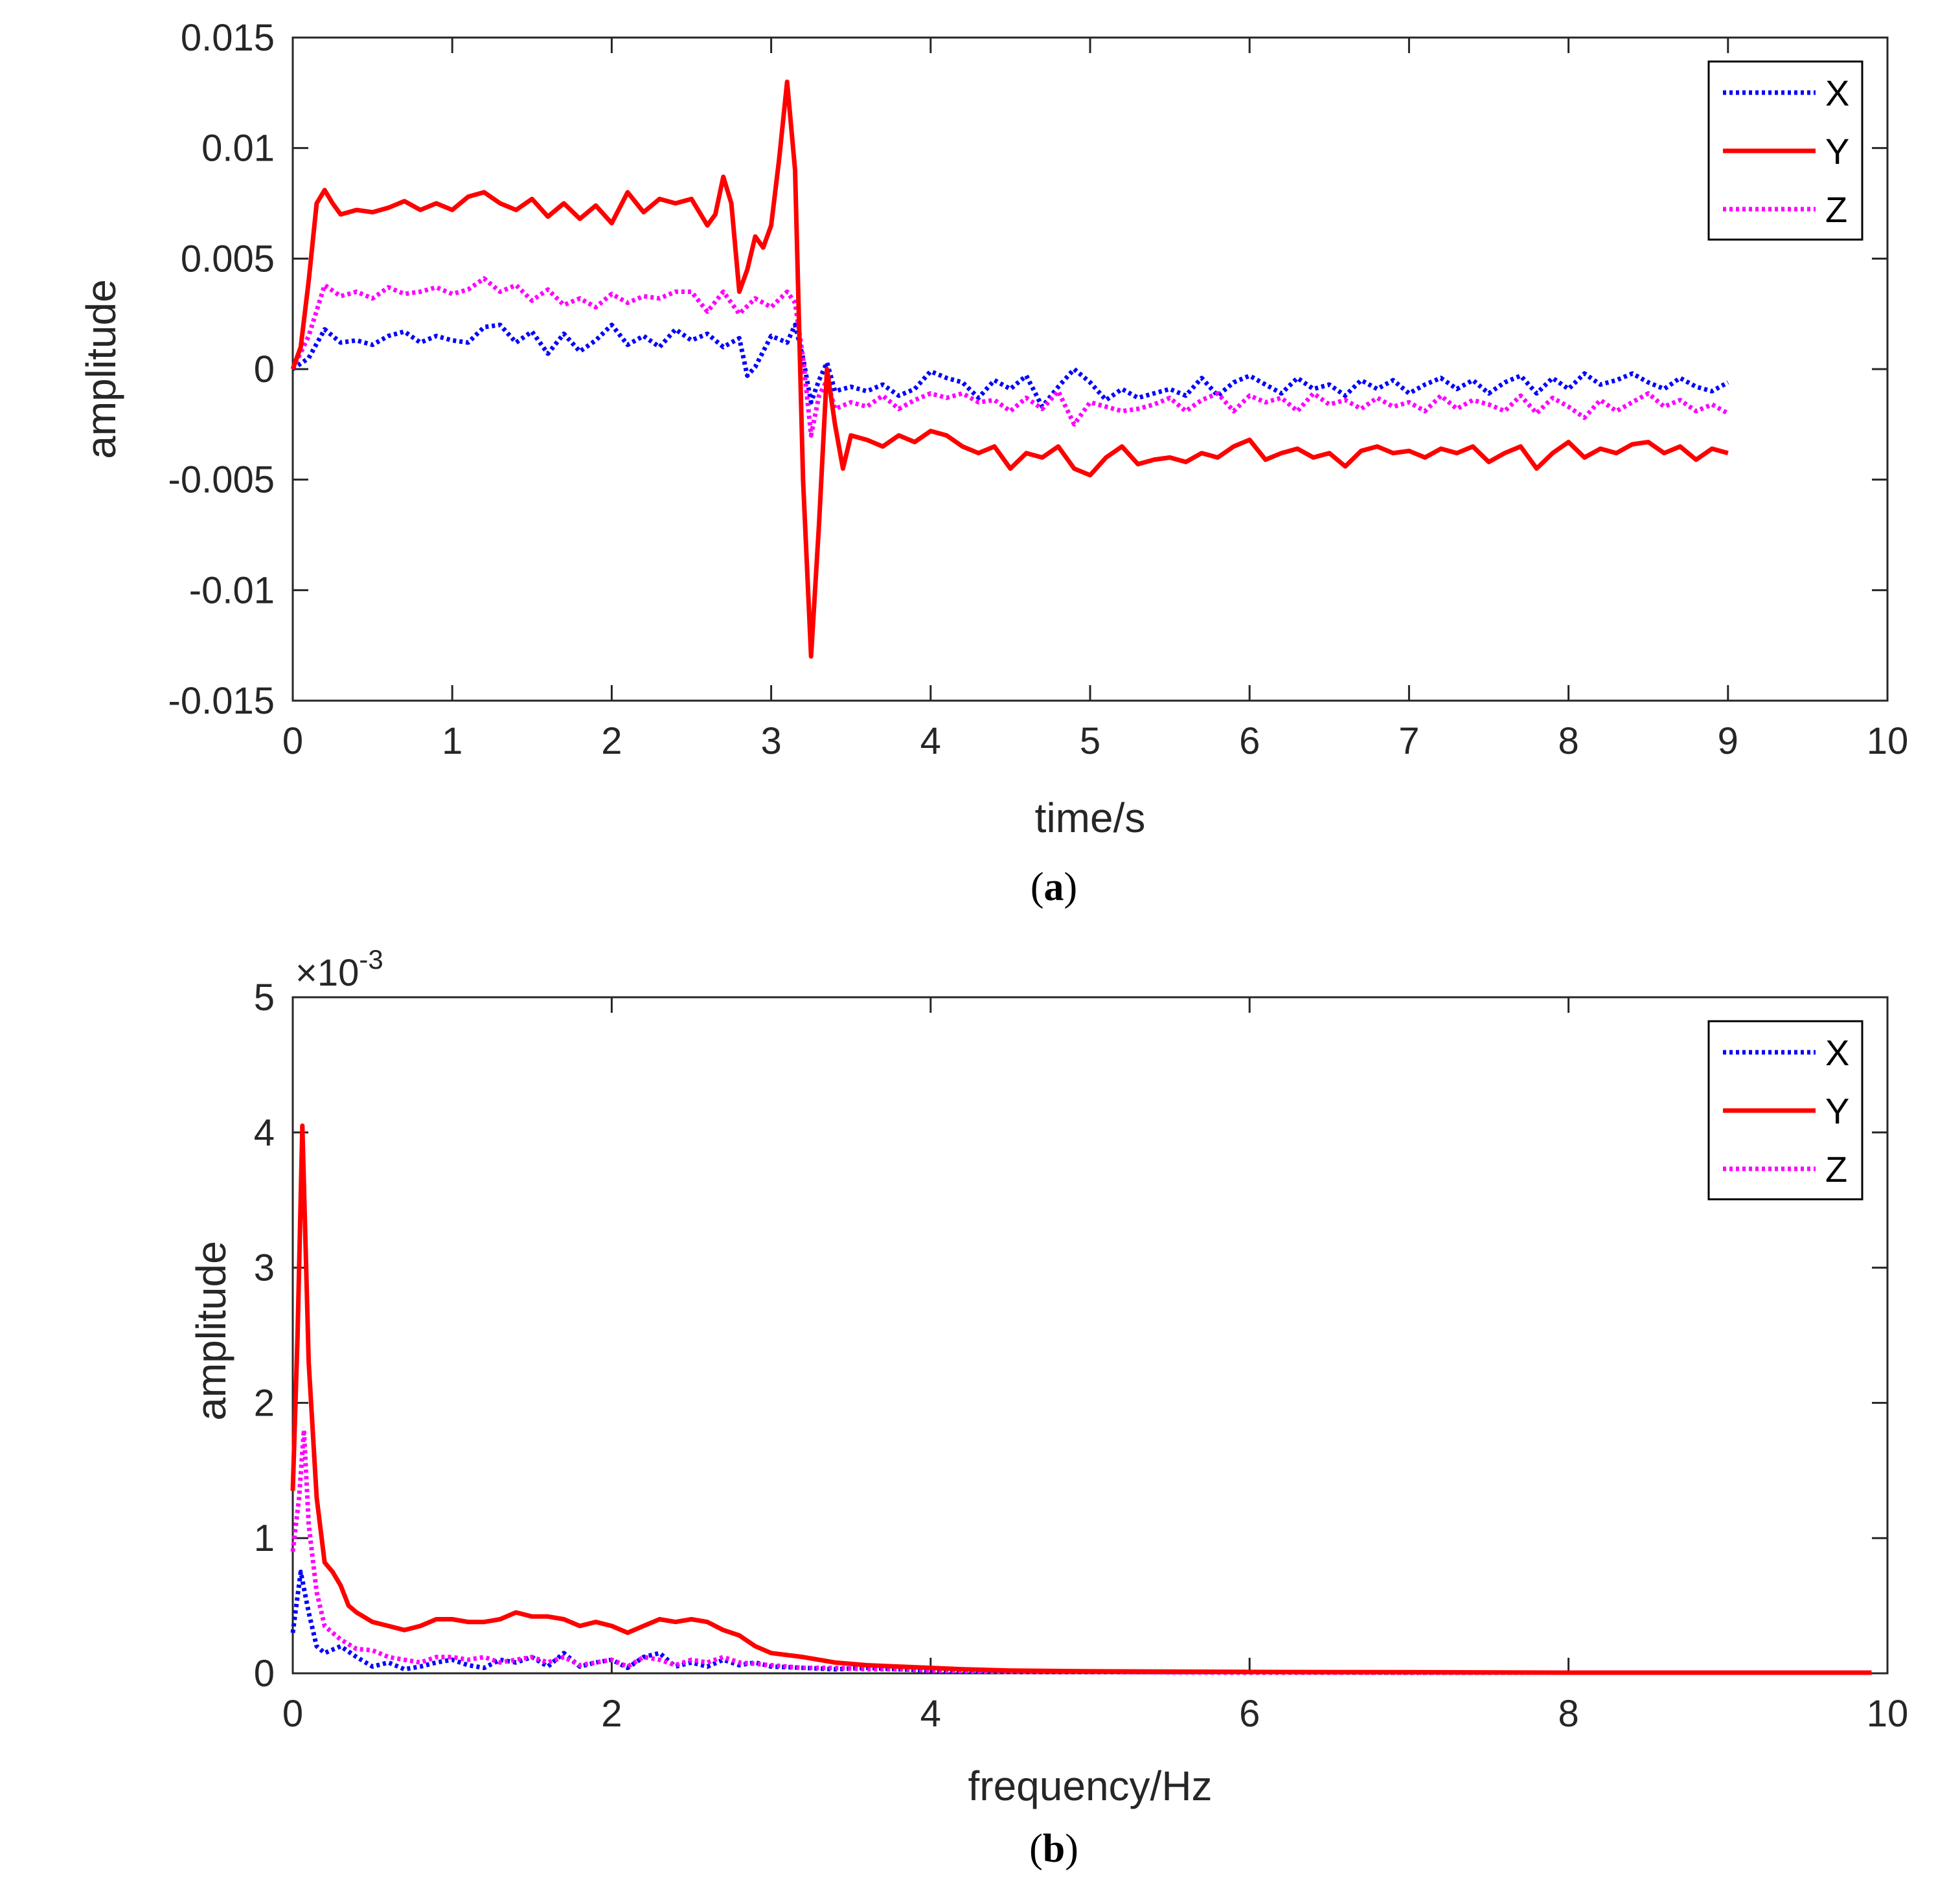 The width and height of the screenshot is (1960, 1887). I want to click on y-tick-label: -0.015, so click(221, 701).